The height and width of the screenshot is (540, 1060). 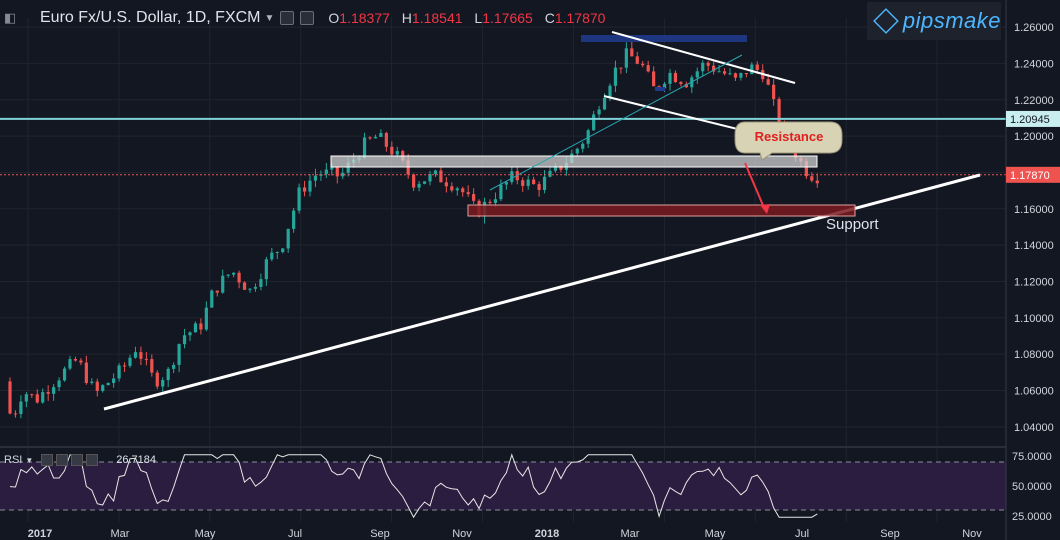 I want to click on rsi-more-icon, so click(x=92, y=460).